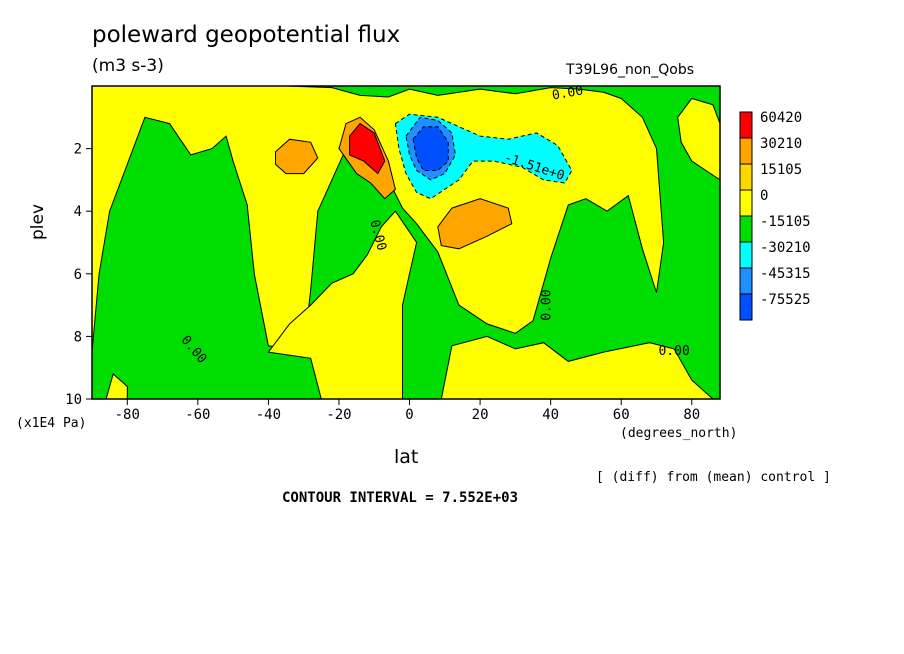 The image size is (904, 654). Describe the element at coordinates (78, 150) in the screenshot. I see `y-tick-label: 2` at that location.